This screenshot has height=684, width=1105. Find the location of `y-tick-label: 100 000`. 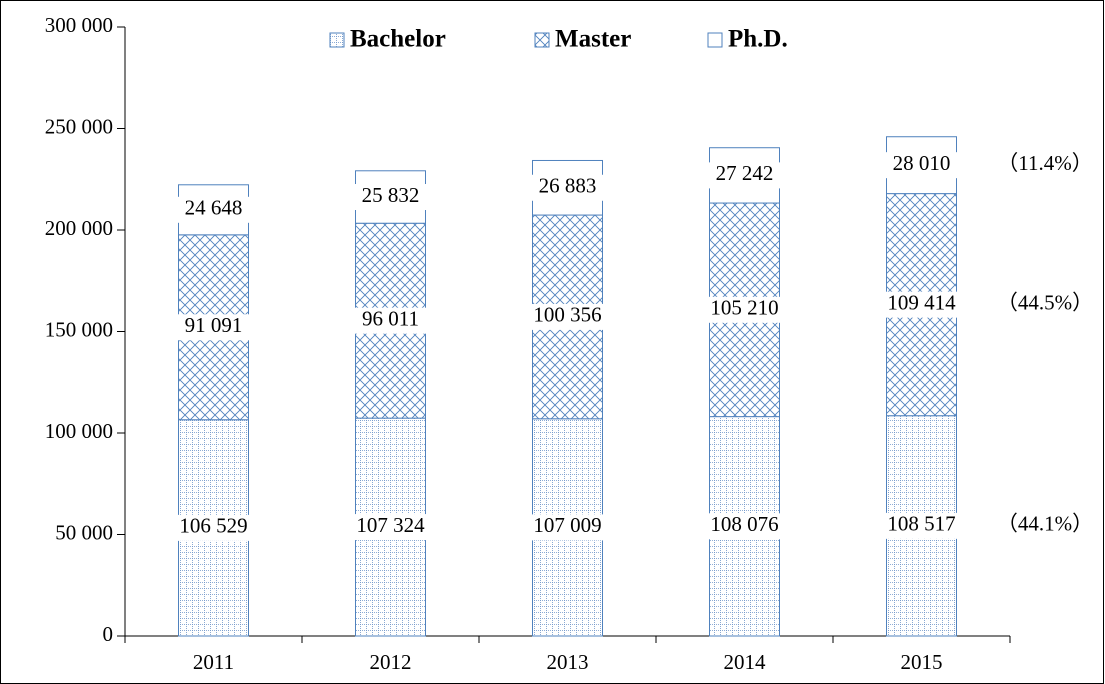

y-tick-label: 100 000 is located at coordinates (79, 431).